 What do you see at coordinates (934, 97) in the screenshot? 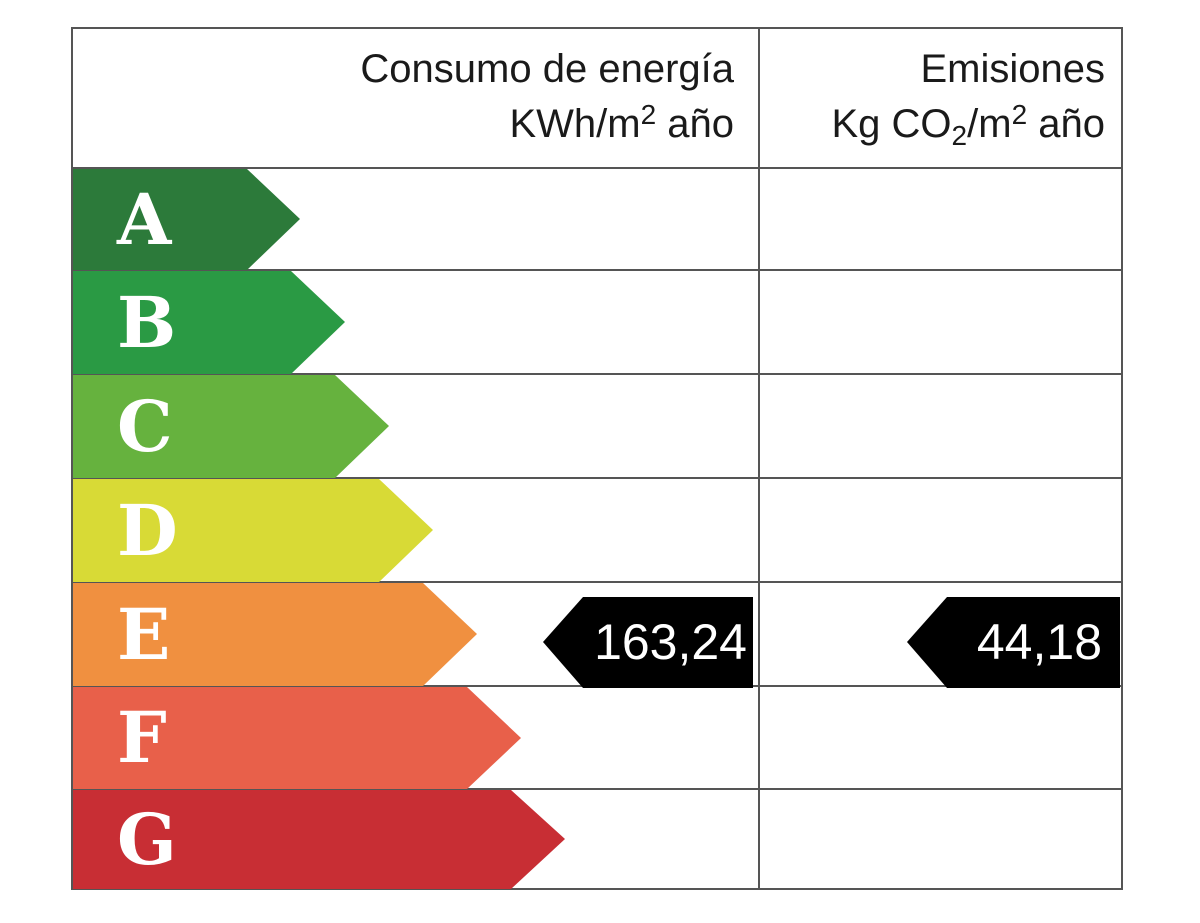
I see `emissions-column-header: Emisiones Kg CO2/m2 año` at bounding box center [934, 97].